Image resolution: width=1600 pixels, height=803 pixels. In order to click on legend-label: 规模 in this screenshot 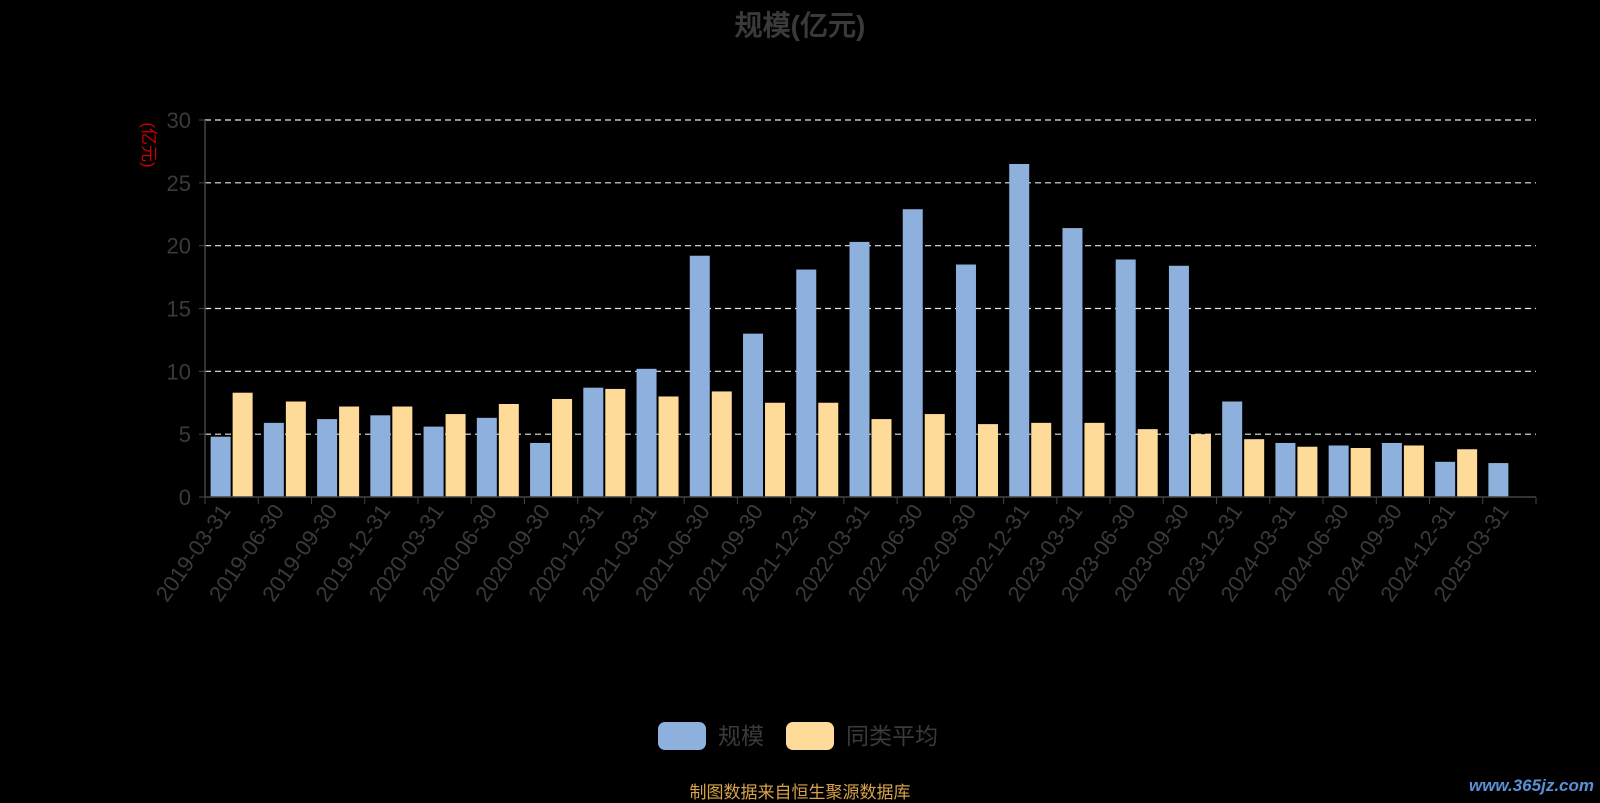, I will do `click(741, 736)`.